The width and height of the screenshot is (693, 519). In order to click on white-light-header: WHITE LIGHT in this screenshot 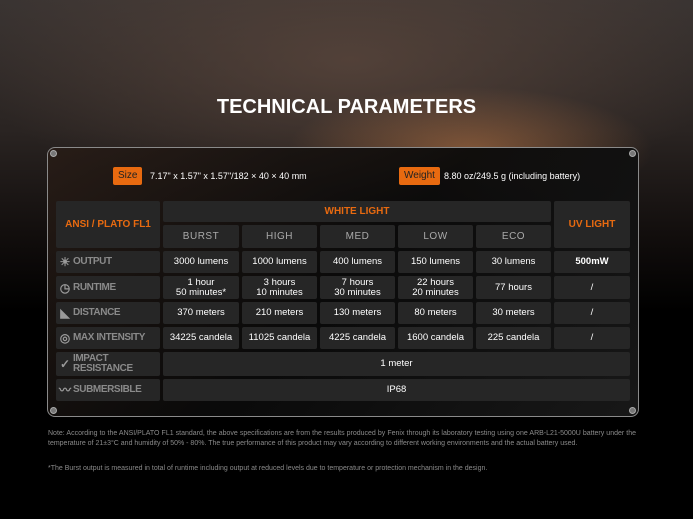, I will do `click(357, 211)`.